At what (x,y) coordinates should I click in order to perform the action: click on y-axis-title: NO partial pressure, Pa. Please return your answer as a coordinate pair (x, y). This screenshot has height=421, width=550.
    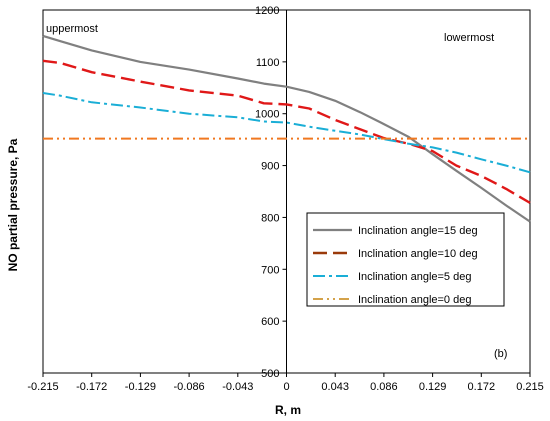
    Looking at the image, I should click on (13, 204).